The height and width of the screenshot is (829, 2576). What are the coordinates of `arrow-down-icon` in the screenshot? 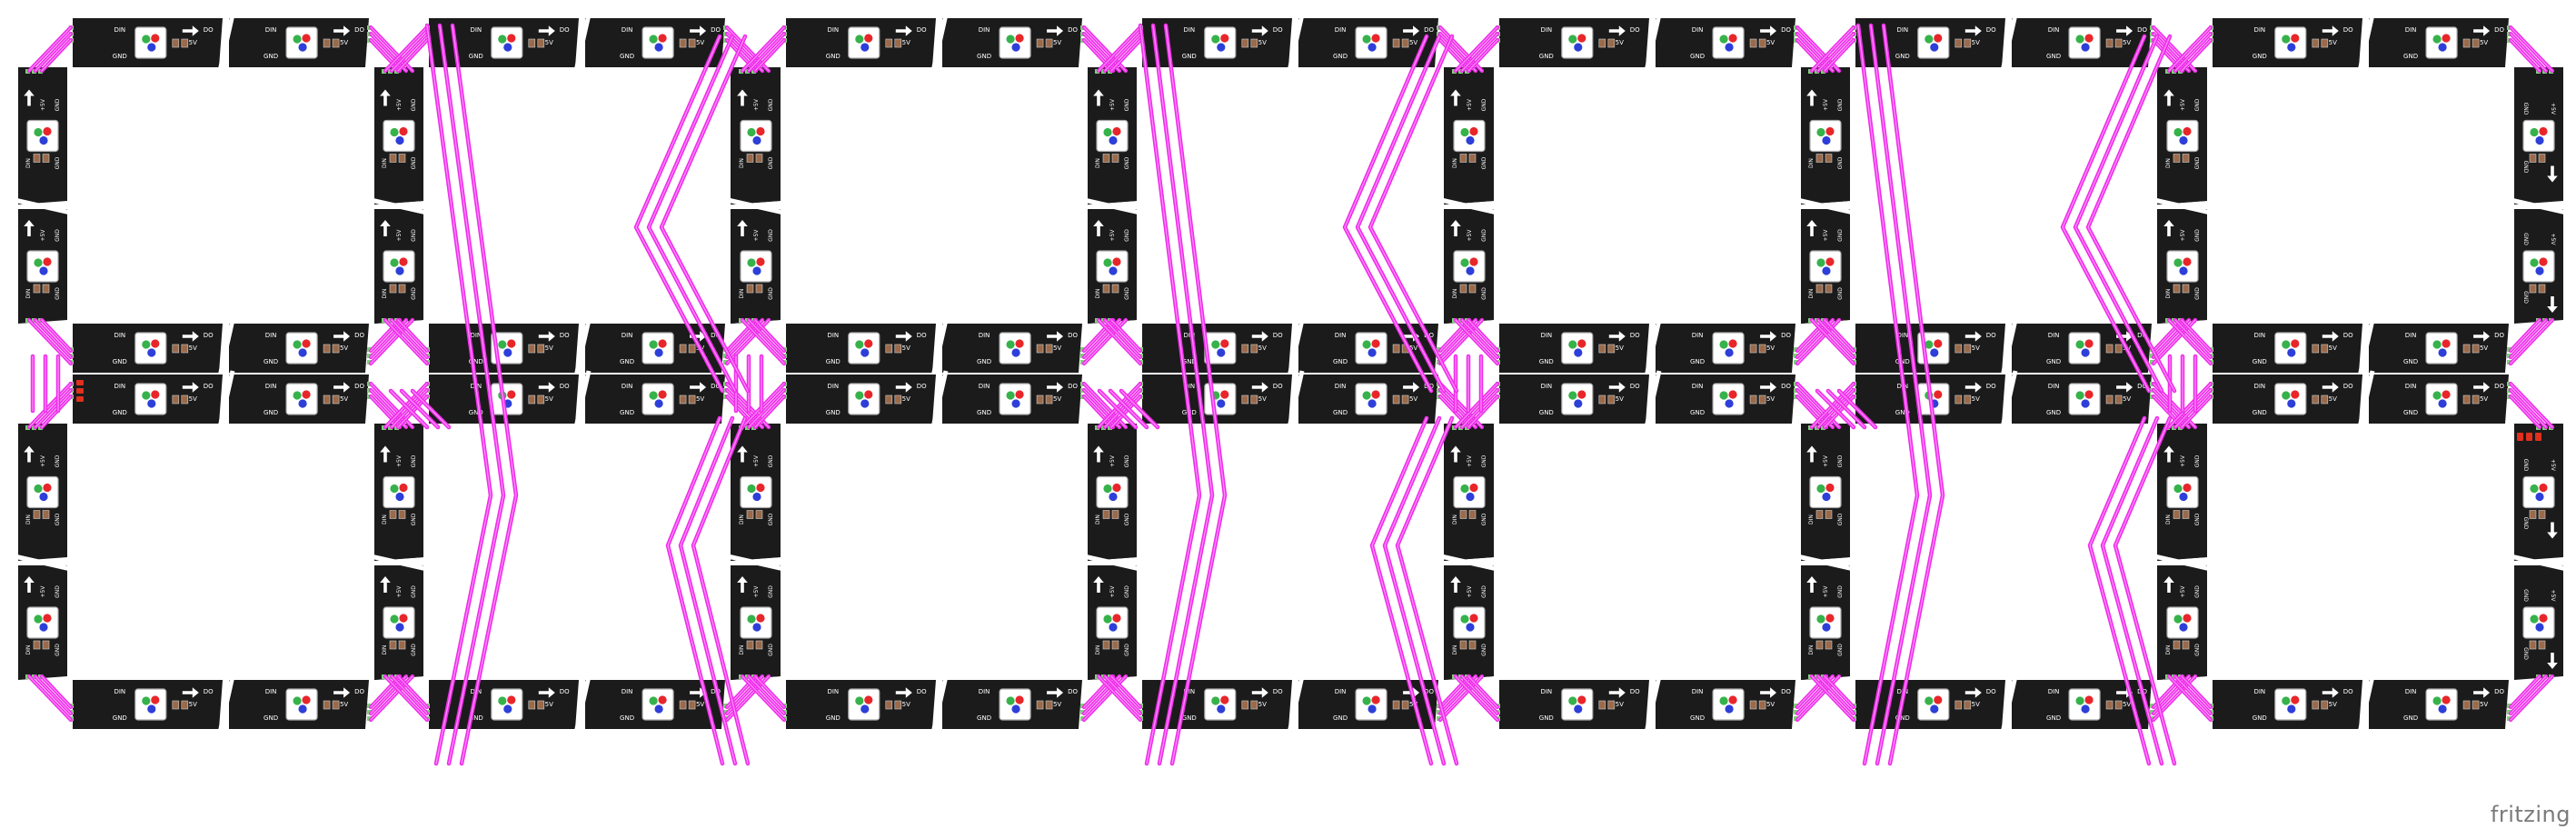 It's located at (2552, 174).